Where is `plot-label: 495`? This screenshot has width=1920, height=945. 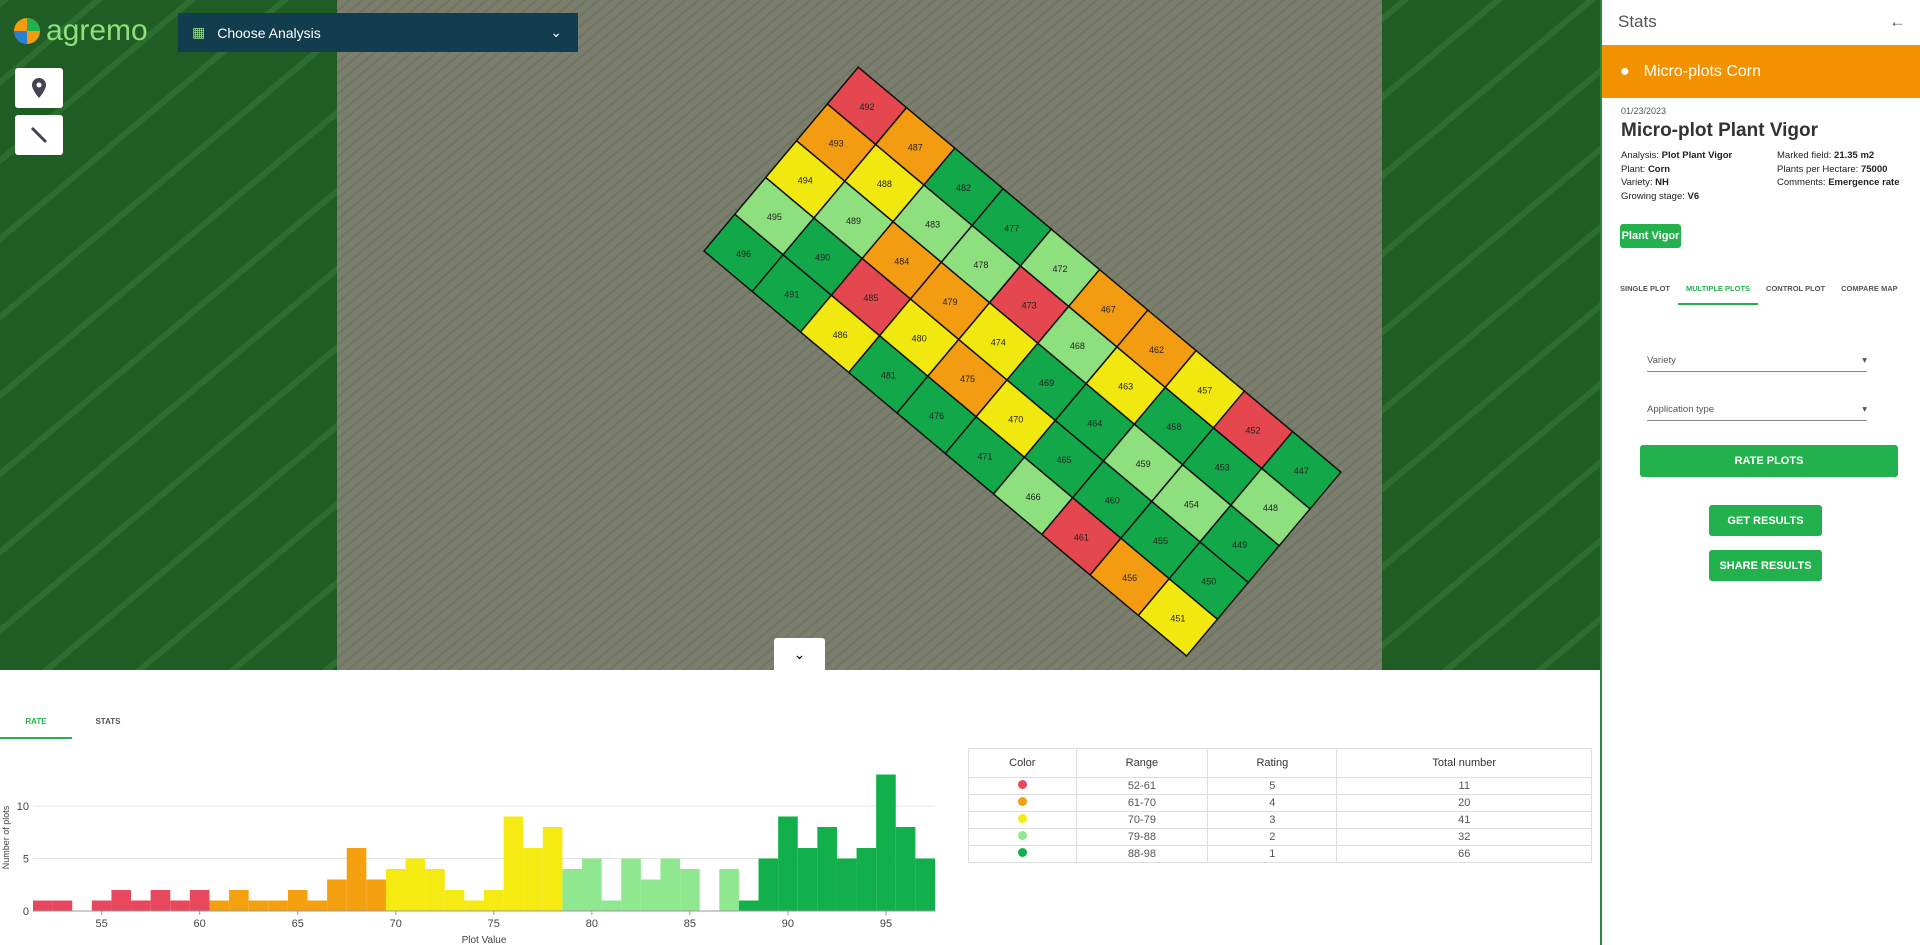 plot-label: 495 is located at coordinates (774, 217).